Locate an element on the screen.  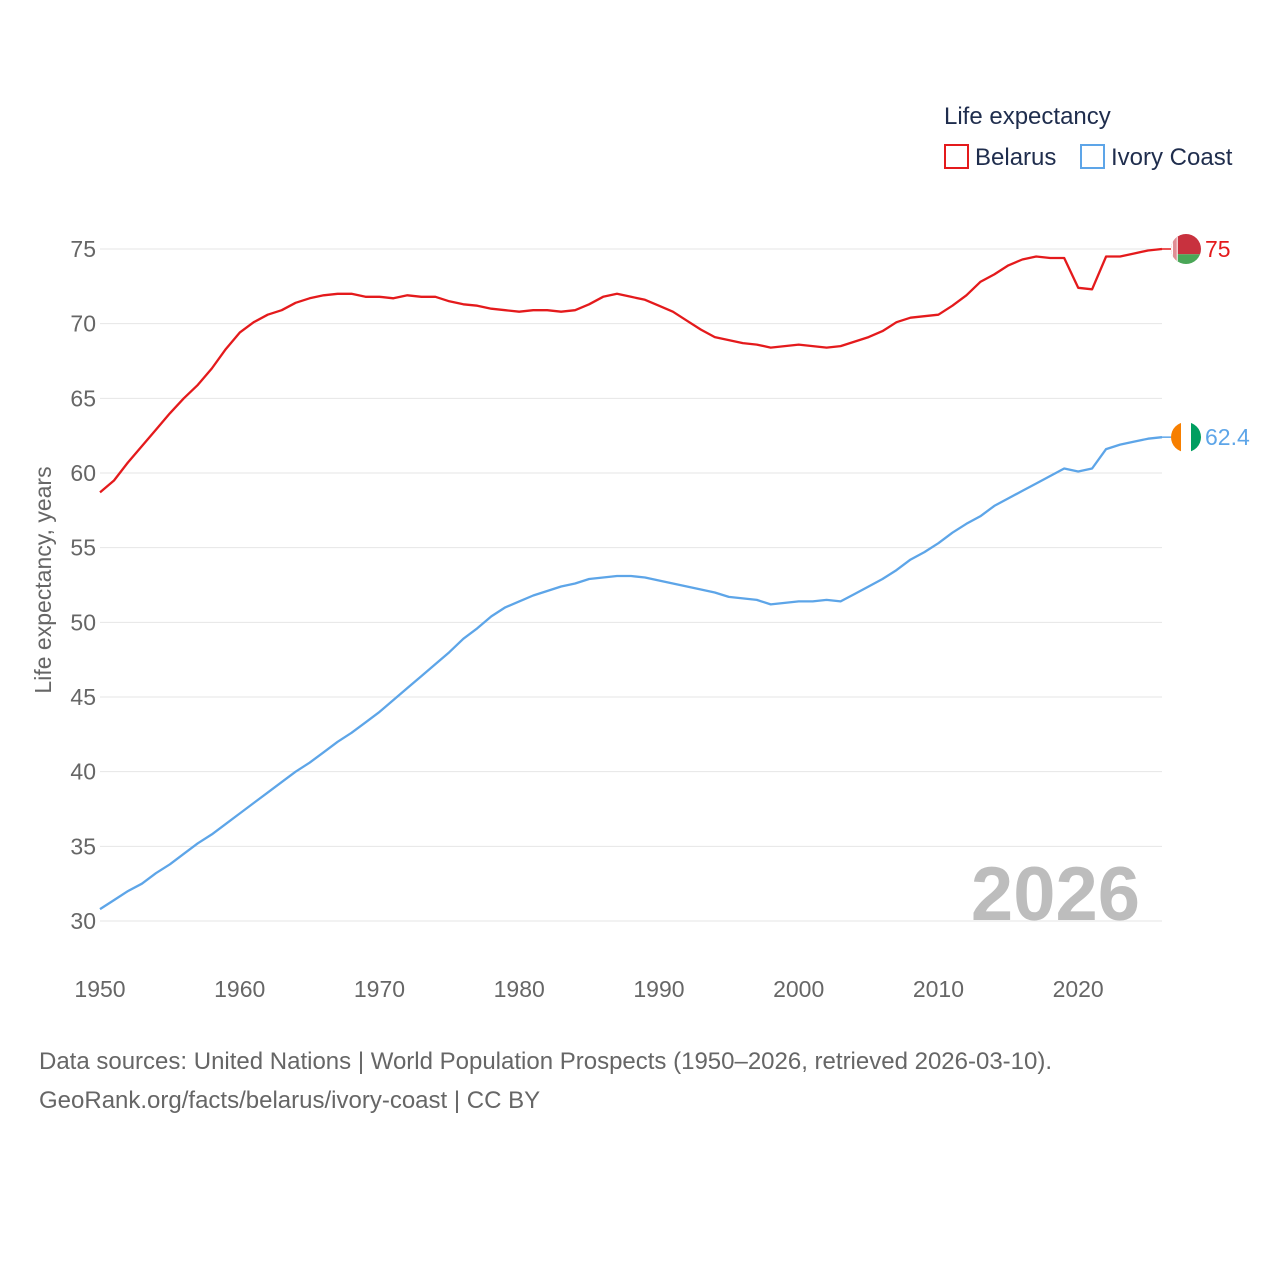
legend-title: Life expectancy is located at coordinates (1027, 116).